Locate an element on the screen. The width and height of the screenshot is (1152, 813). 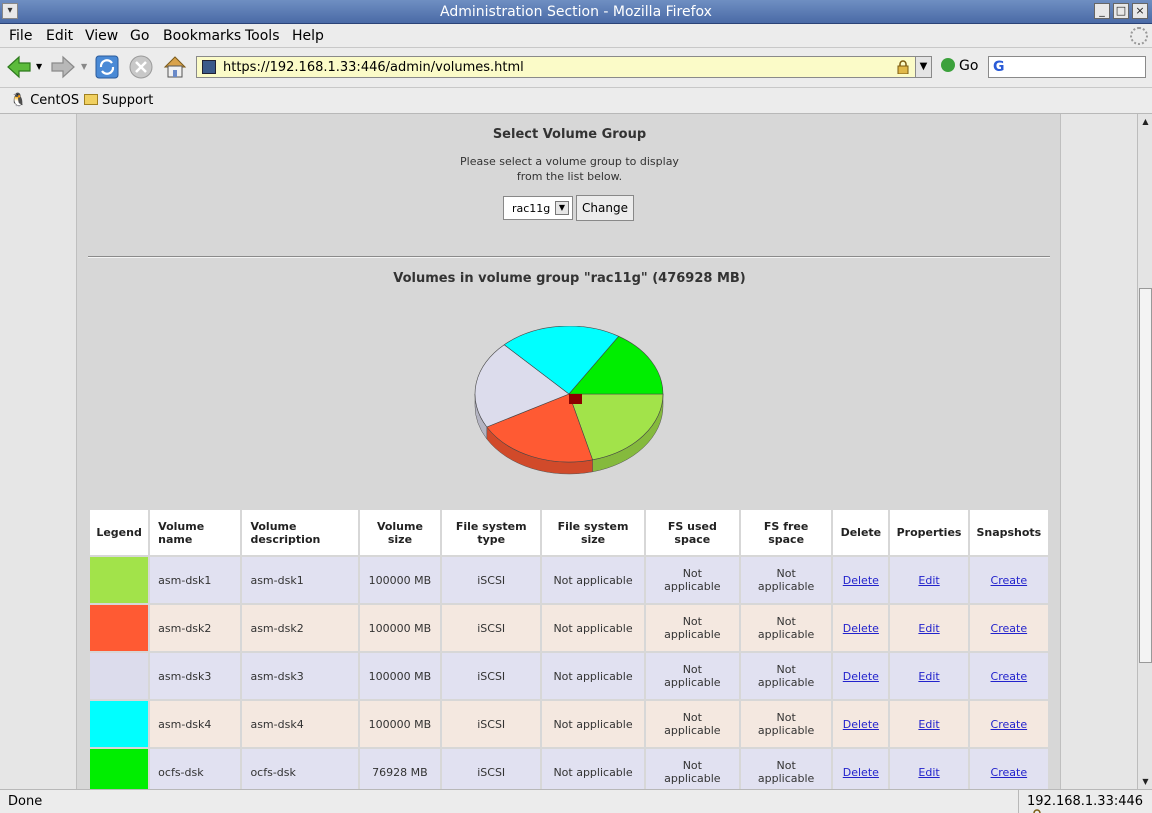
pie-slice-ocfs-dsk is located at coordinates (616, 365).